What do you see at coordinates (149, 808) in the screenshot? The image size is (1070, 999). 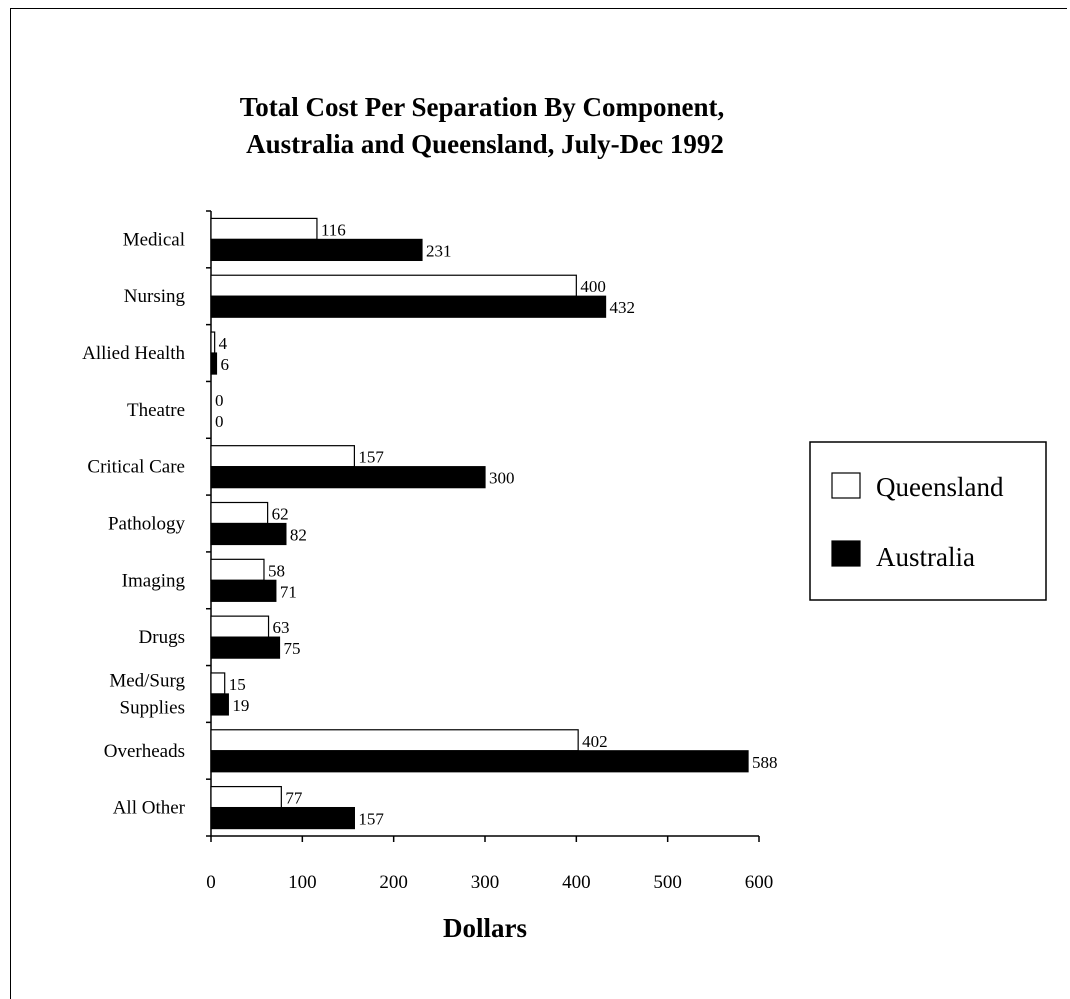 I see `category-label-all-other: All Other` at bounding box center [149, 808].